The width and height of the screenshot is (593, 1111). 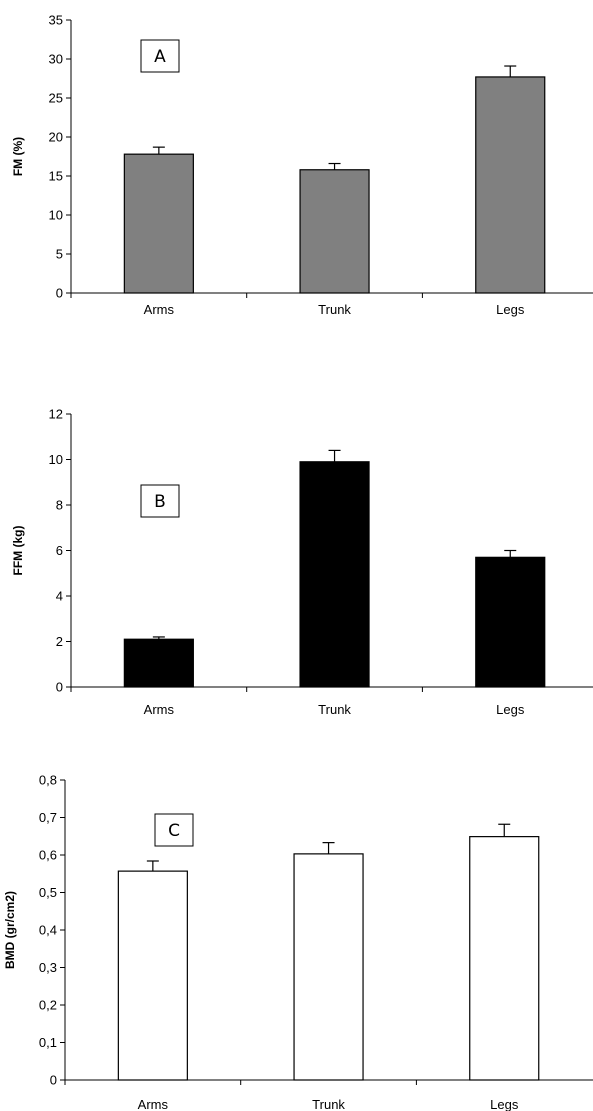 I want to click on y-tick-label: 12, so click(x=56, y=414).